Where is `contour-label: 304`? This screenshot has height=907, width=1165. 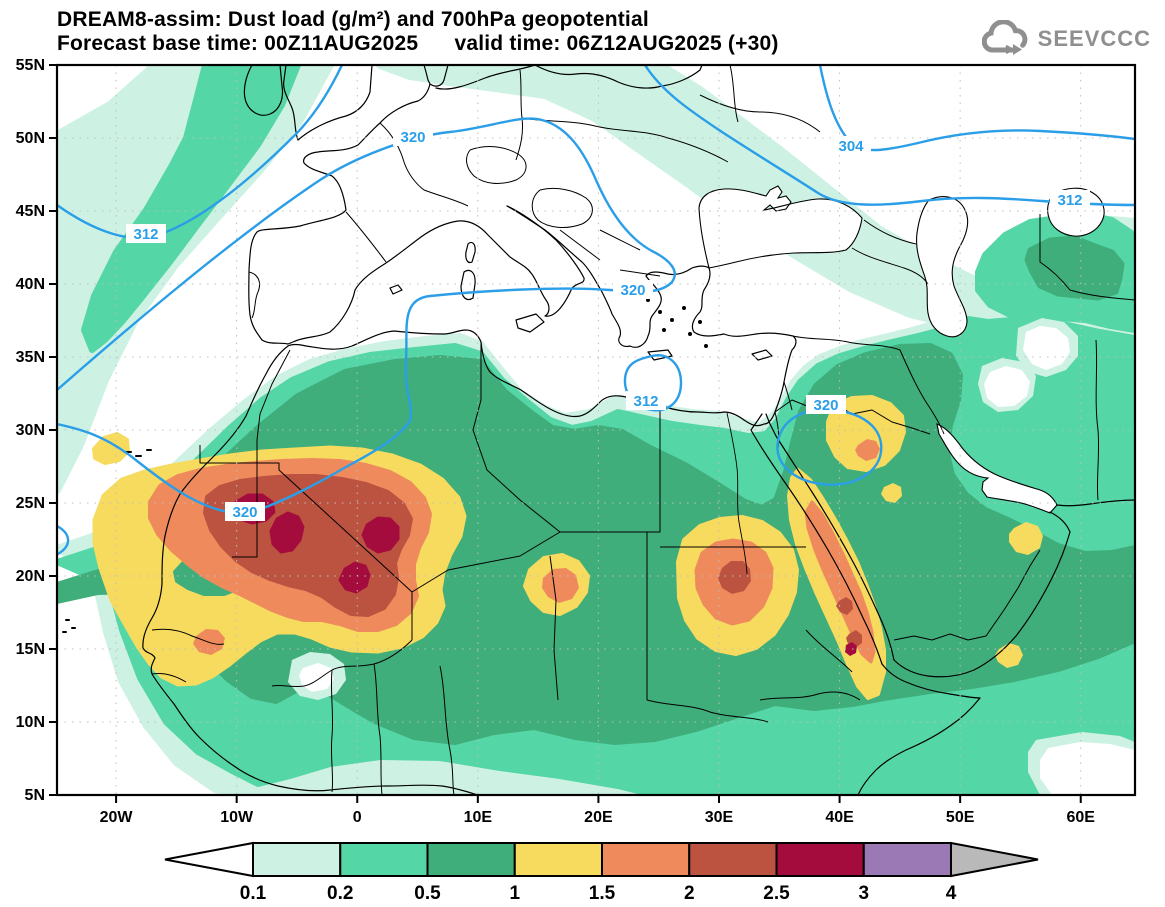 contour-label: 304 is located at coordinates (851, 146).